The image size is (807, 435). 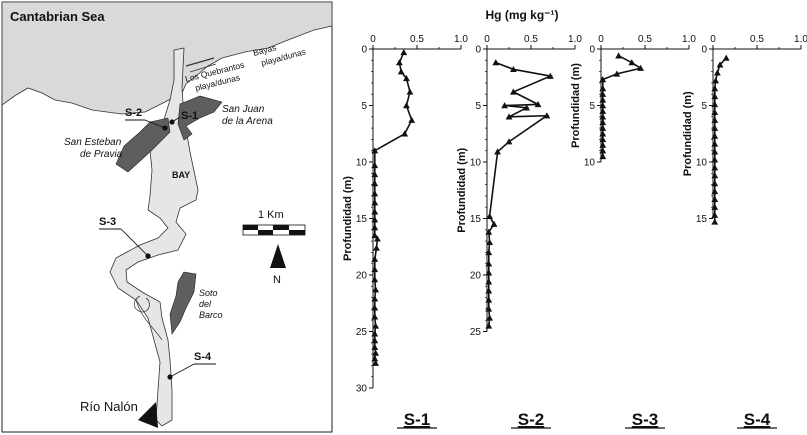 What do you see at coordinates (133, 113) in the screenshot?
I see `site-s2-label: S-2` at bounding box center [133, 113].